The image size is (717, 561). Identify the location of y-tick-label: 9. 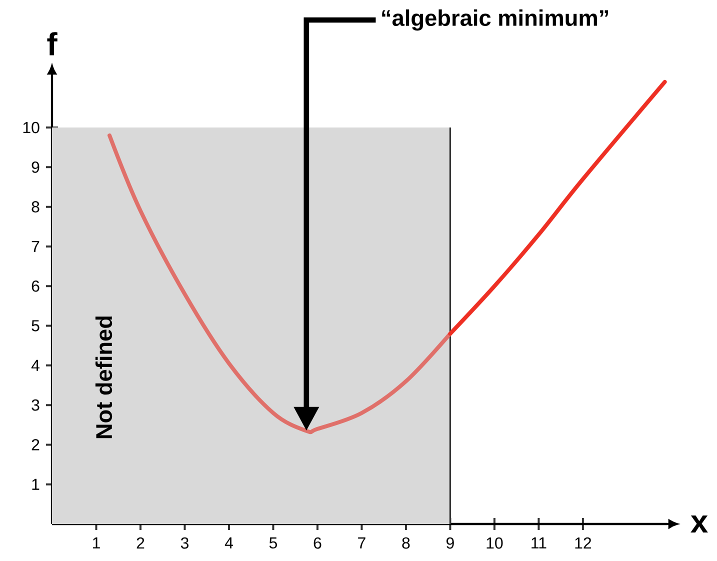
(36, 167).